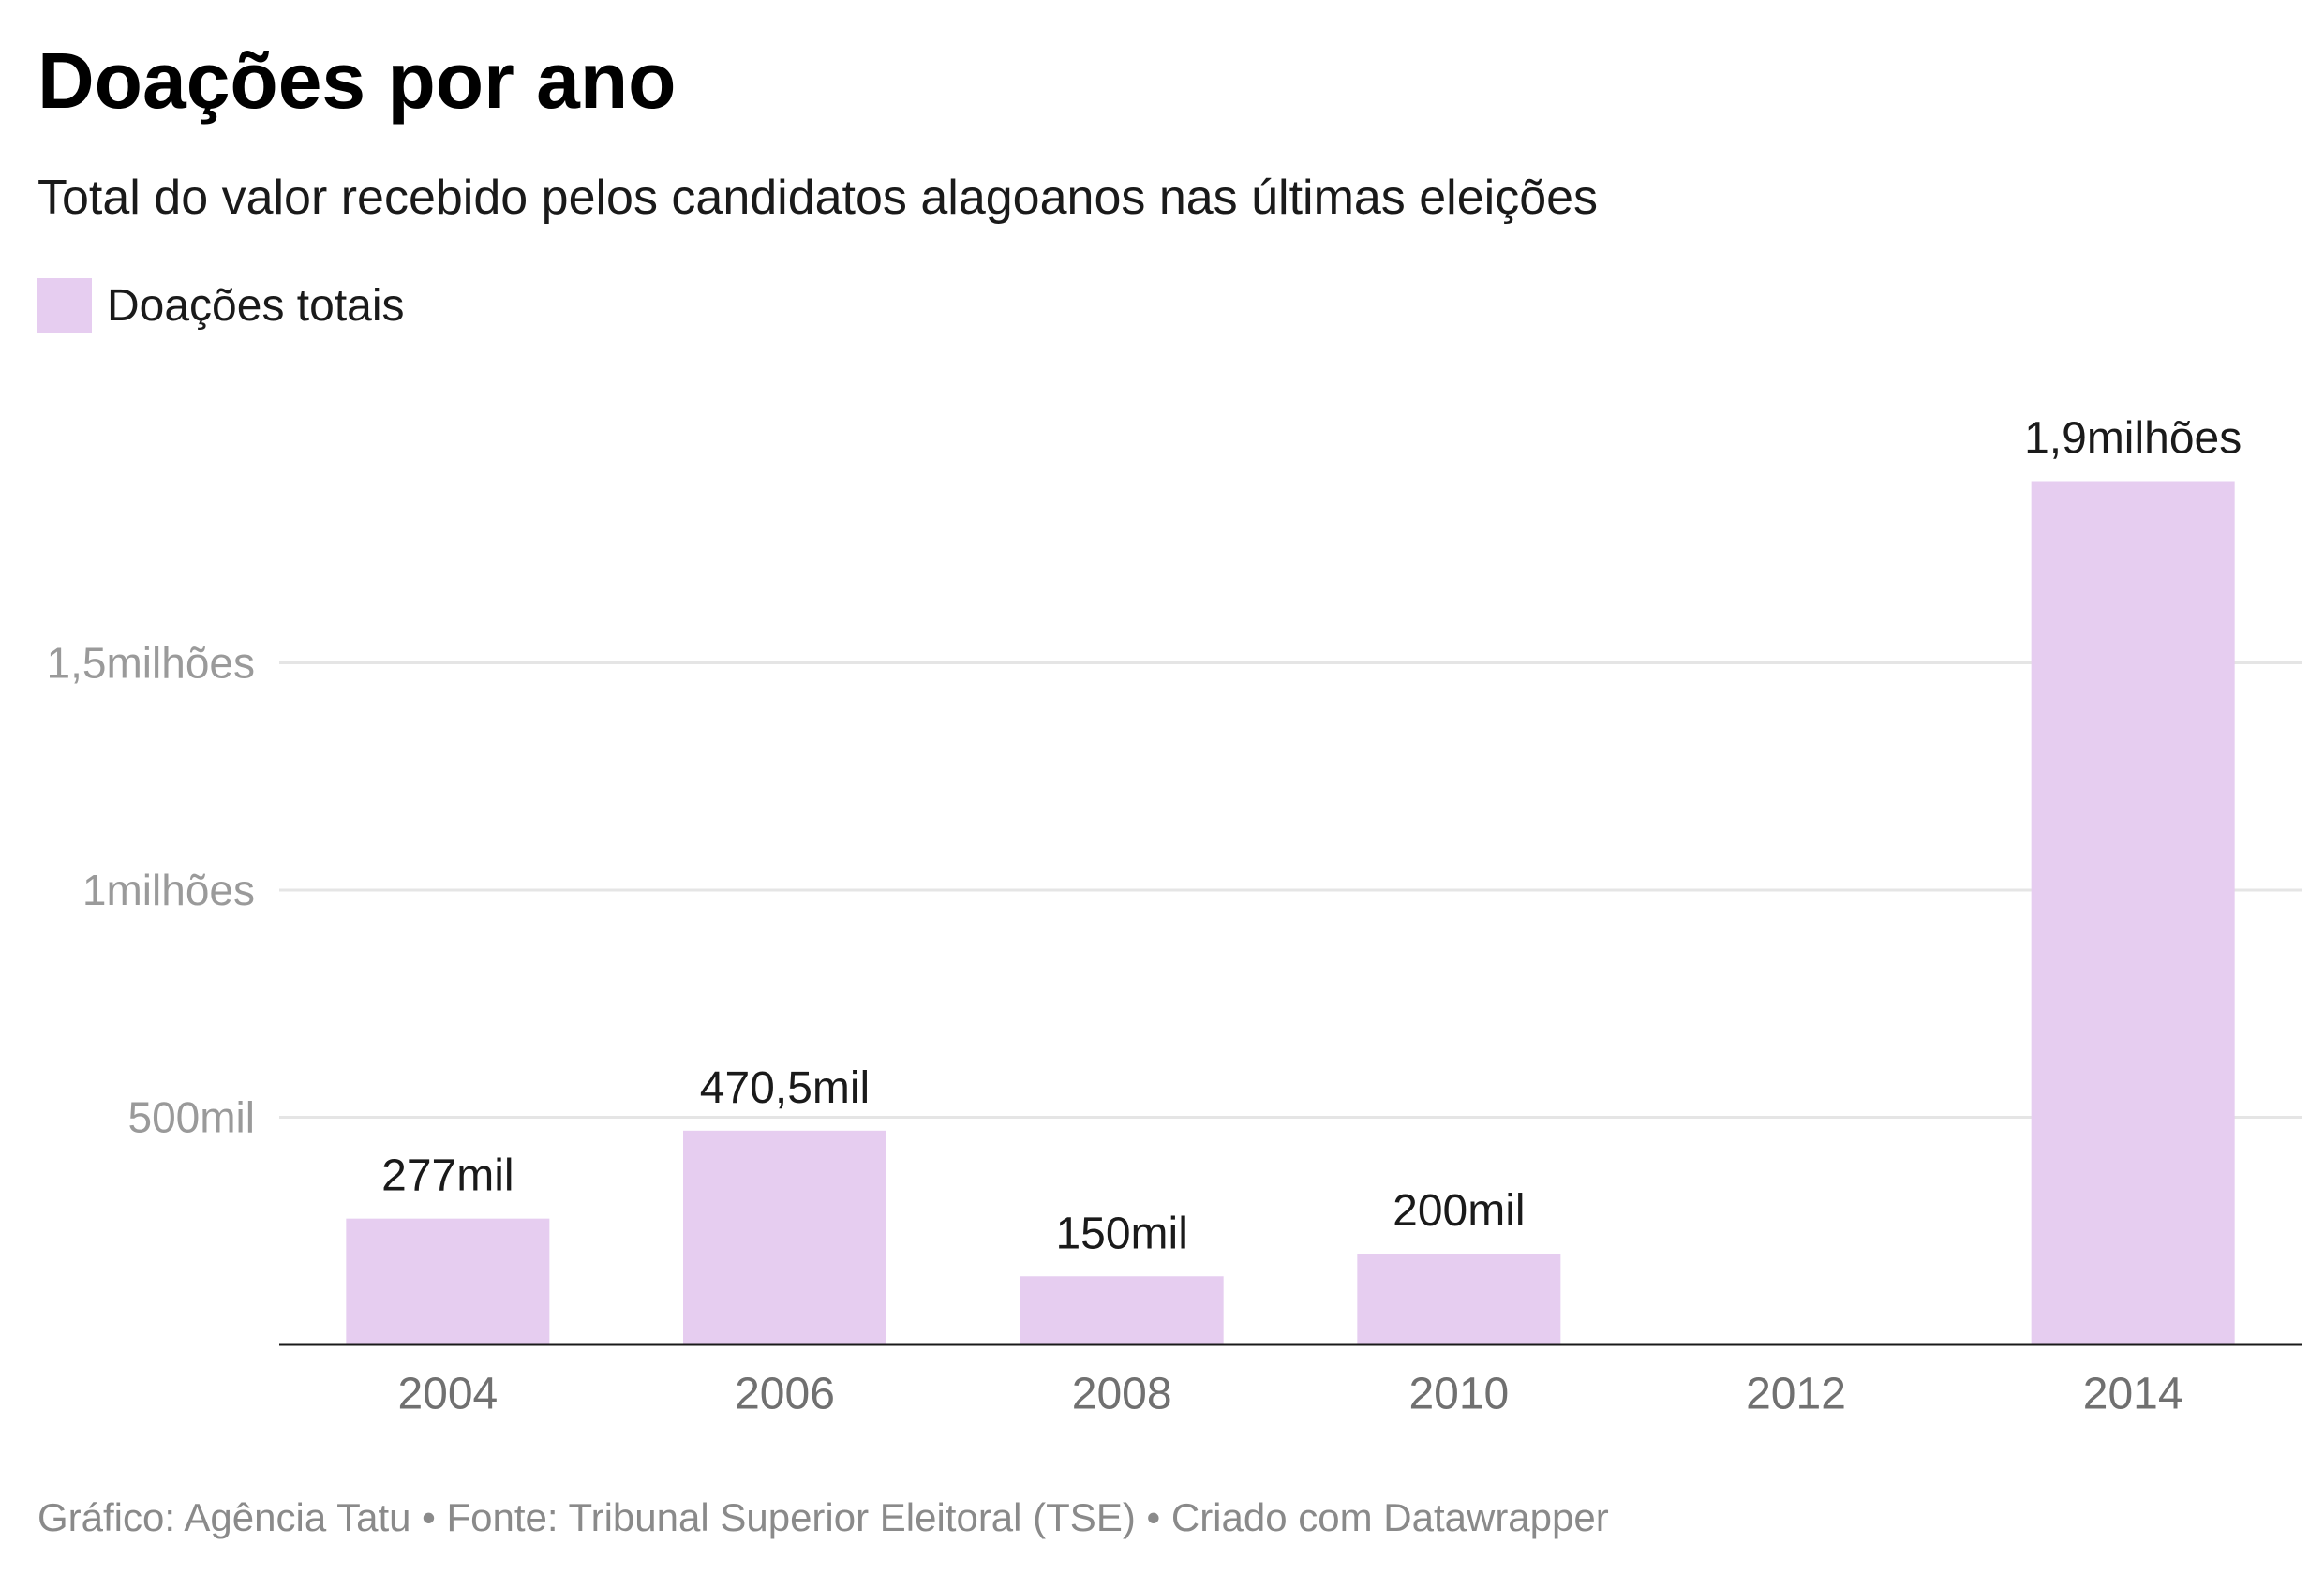  I want to click on bar-value-label: 470,5mil, so click(785, 1088).